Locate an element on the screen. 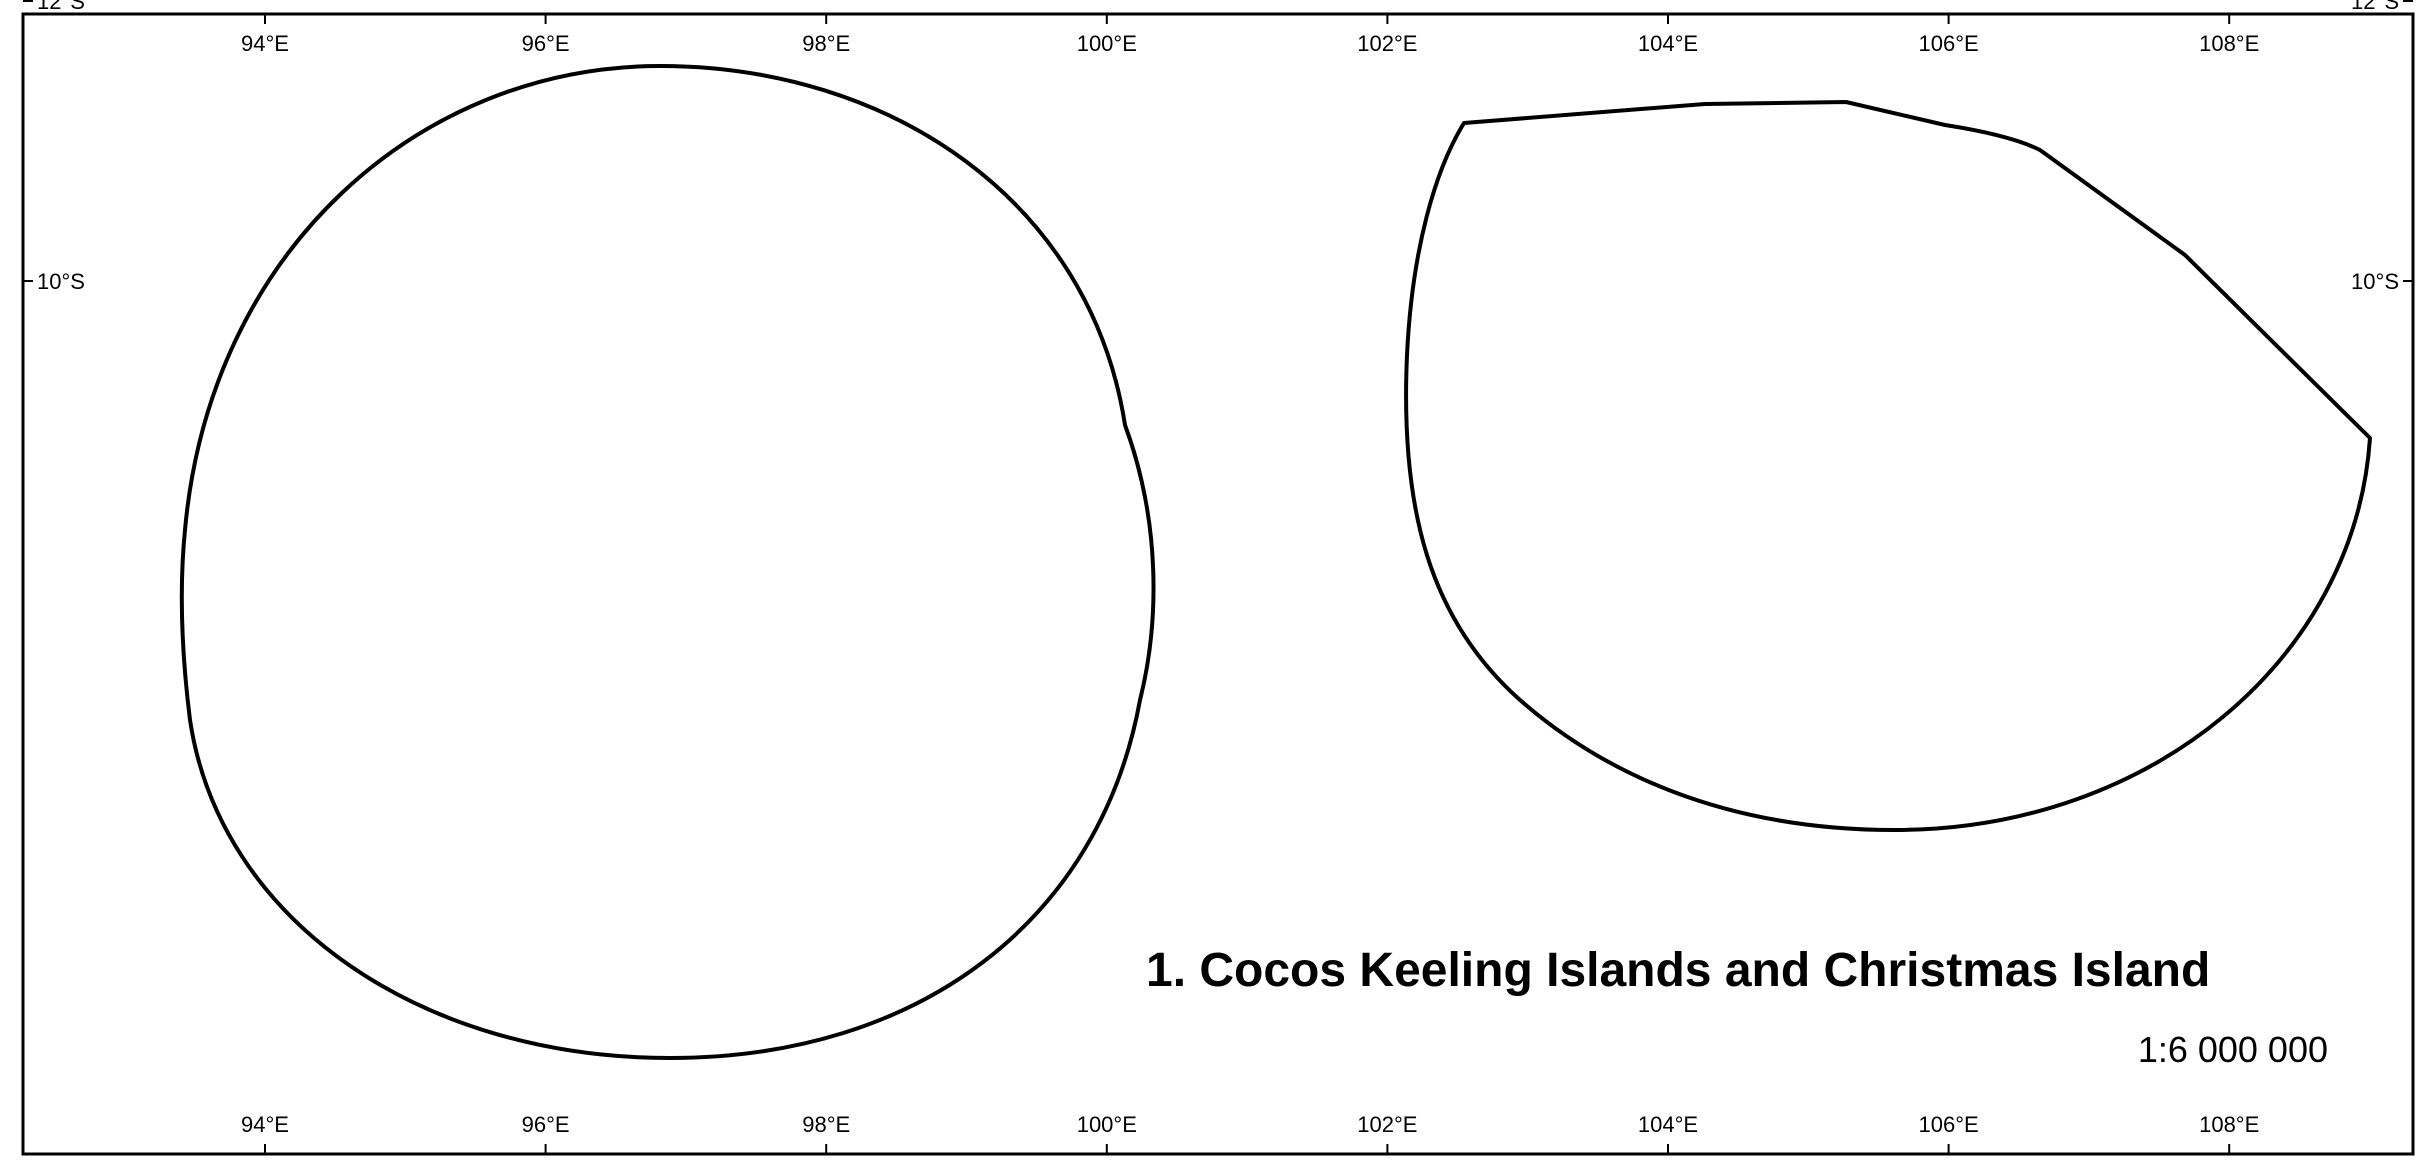 The width and height of the screenshot is (2429, 1163). lon-label-top-94: 94°E is located at coordinates (265, 43).